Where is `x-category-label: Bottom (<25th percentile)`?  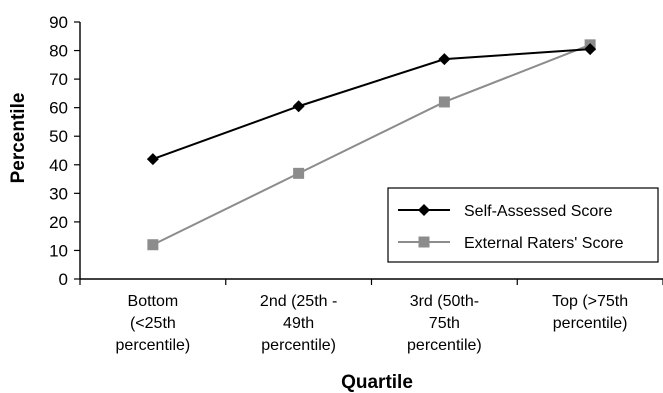
x-category-label: Bottom (<25th percentile) is located at coordinates (153, 323).